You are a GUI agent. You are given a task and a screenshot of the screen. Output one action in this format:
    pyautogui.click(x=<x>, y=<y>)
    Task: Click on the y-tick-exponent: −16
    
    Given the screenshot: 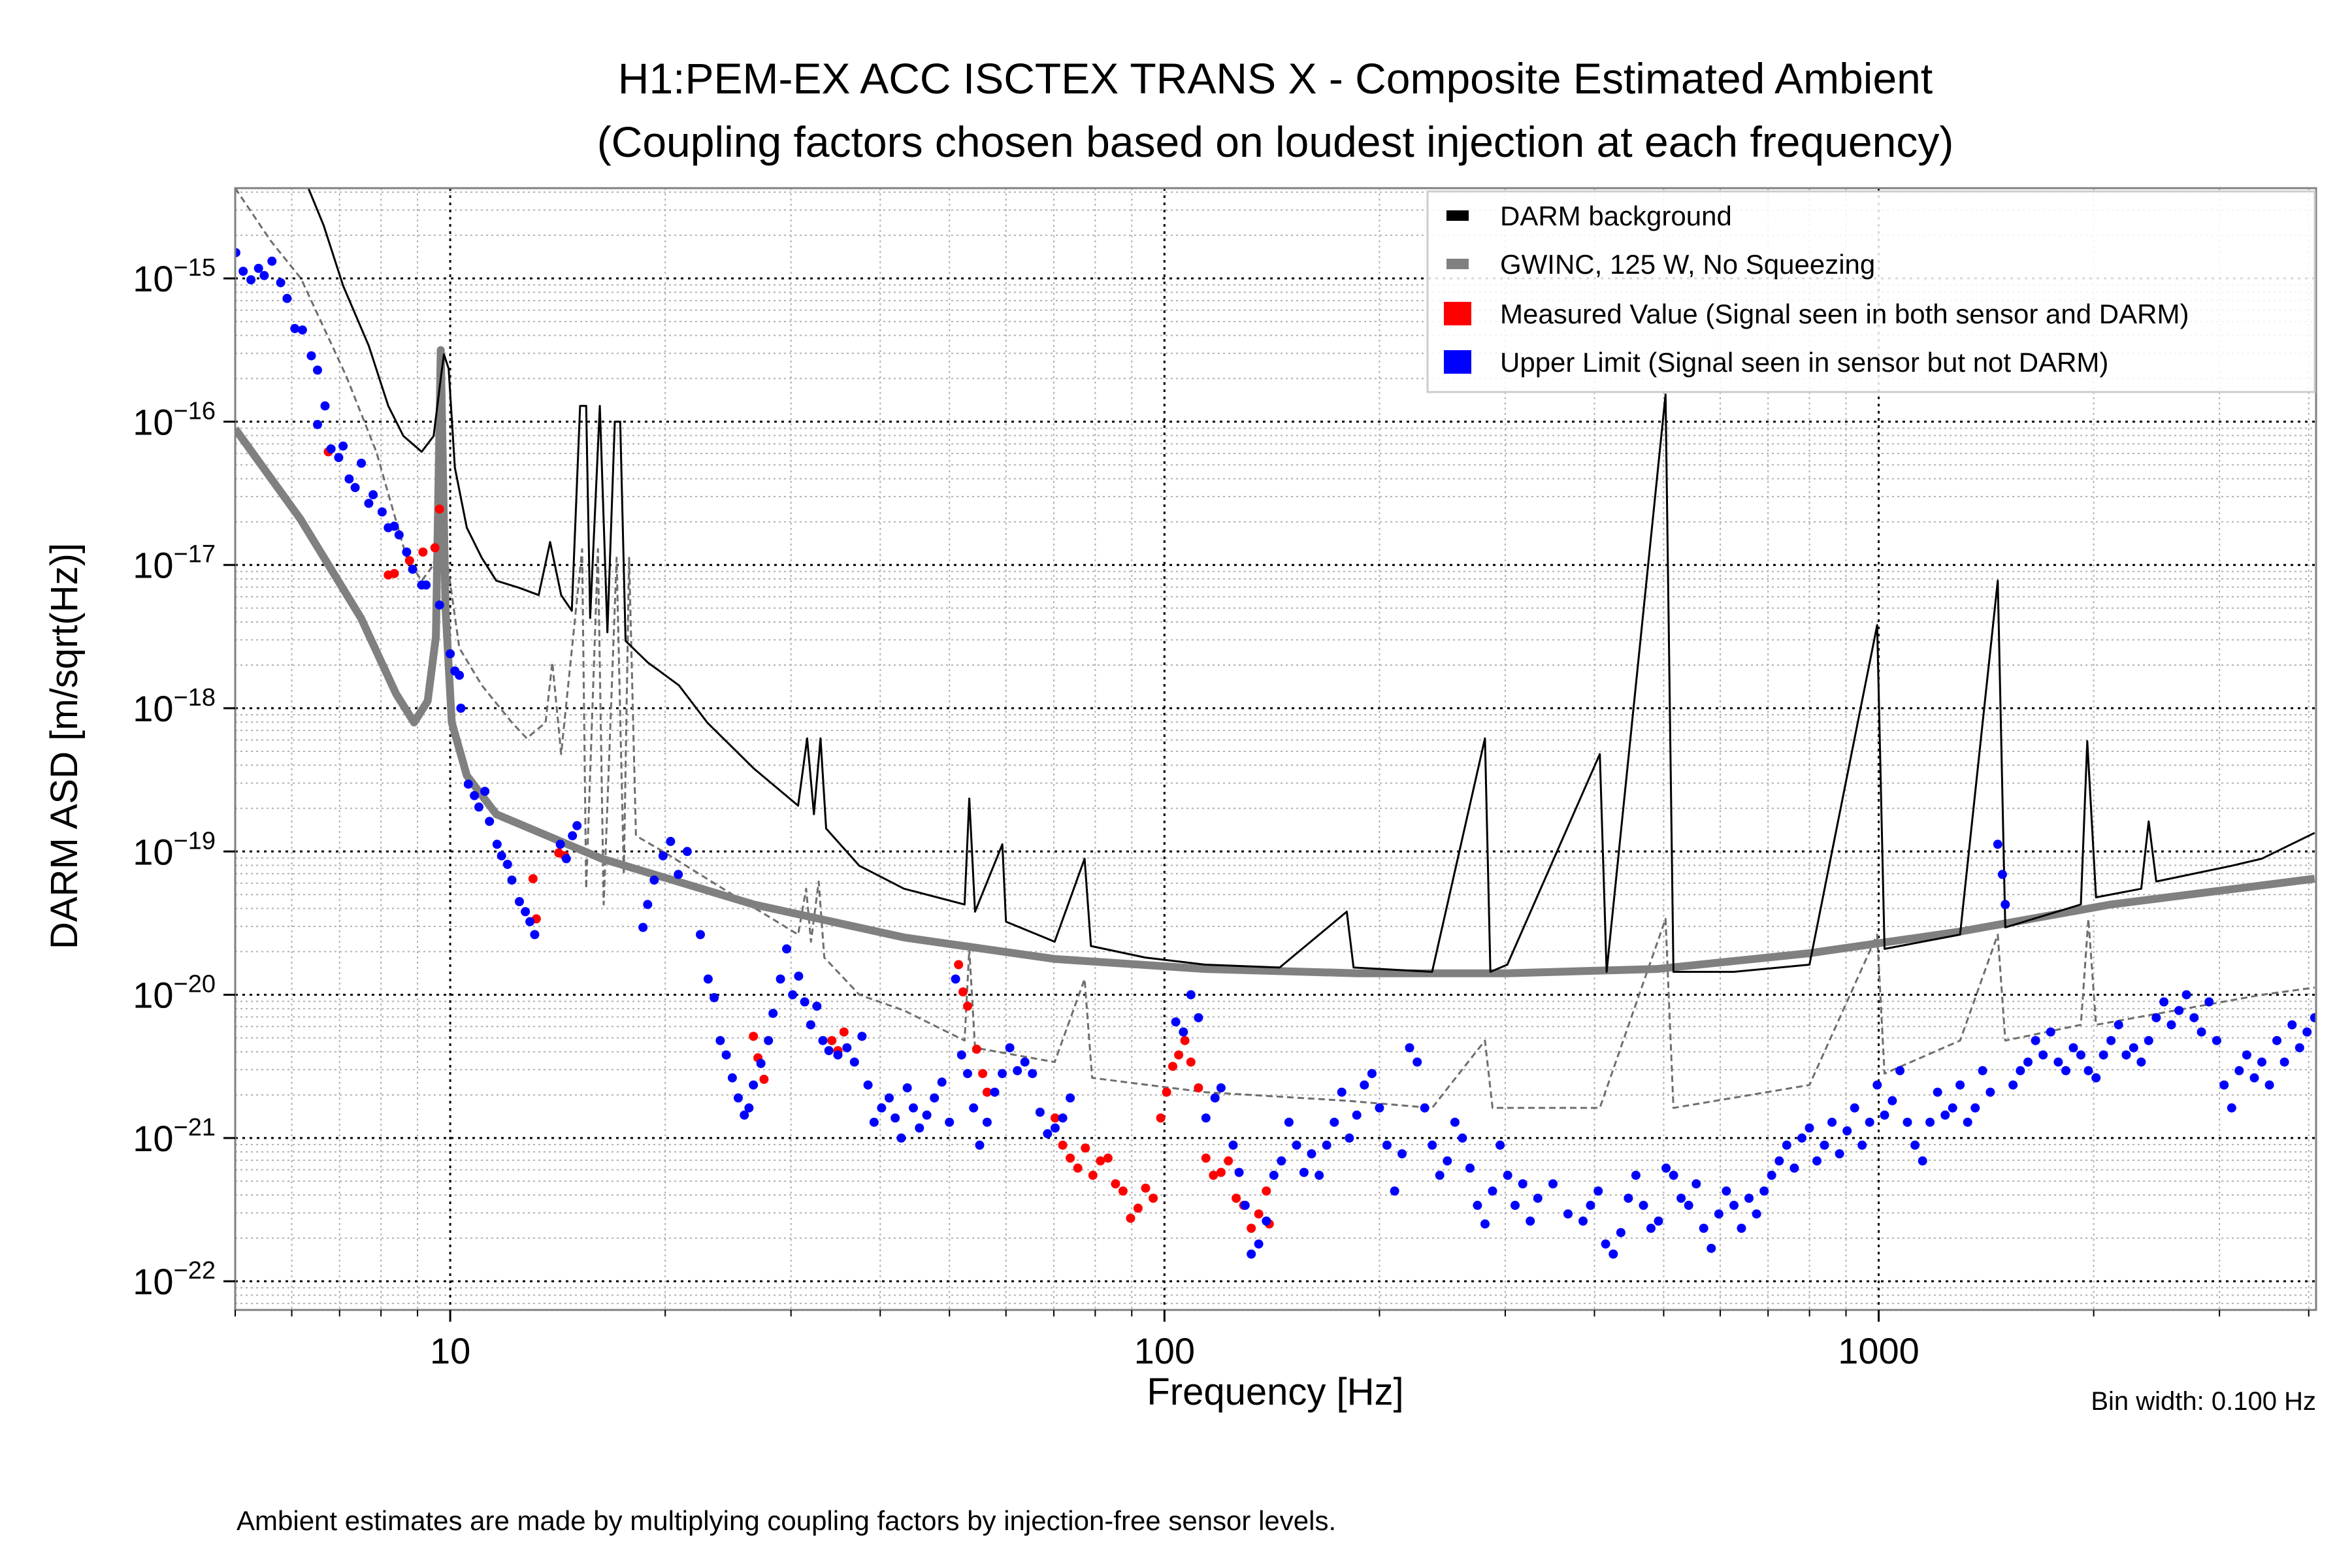 What is the action you would take?
    pyautogui.click(x=195, y=411)
    